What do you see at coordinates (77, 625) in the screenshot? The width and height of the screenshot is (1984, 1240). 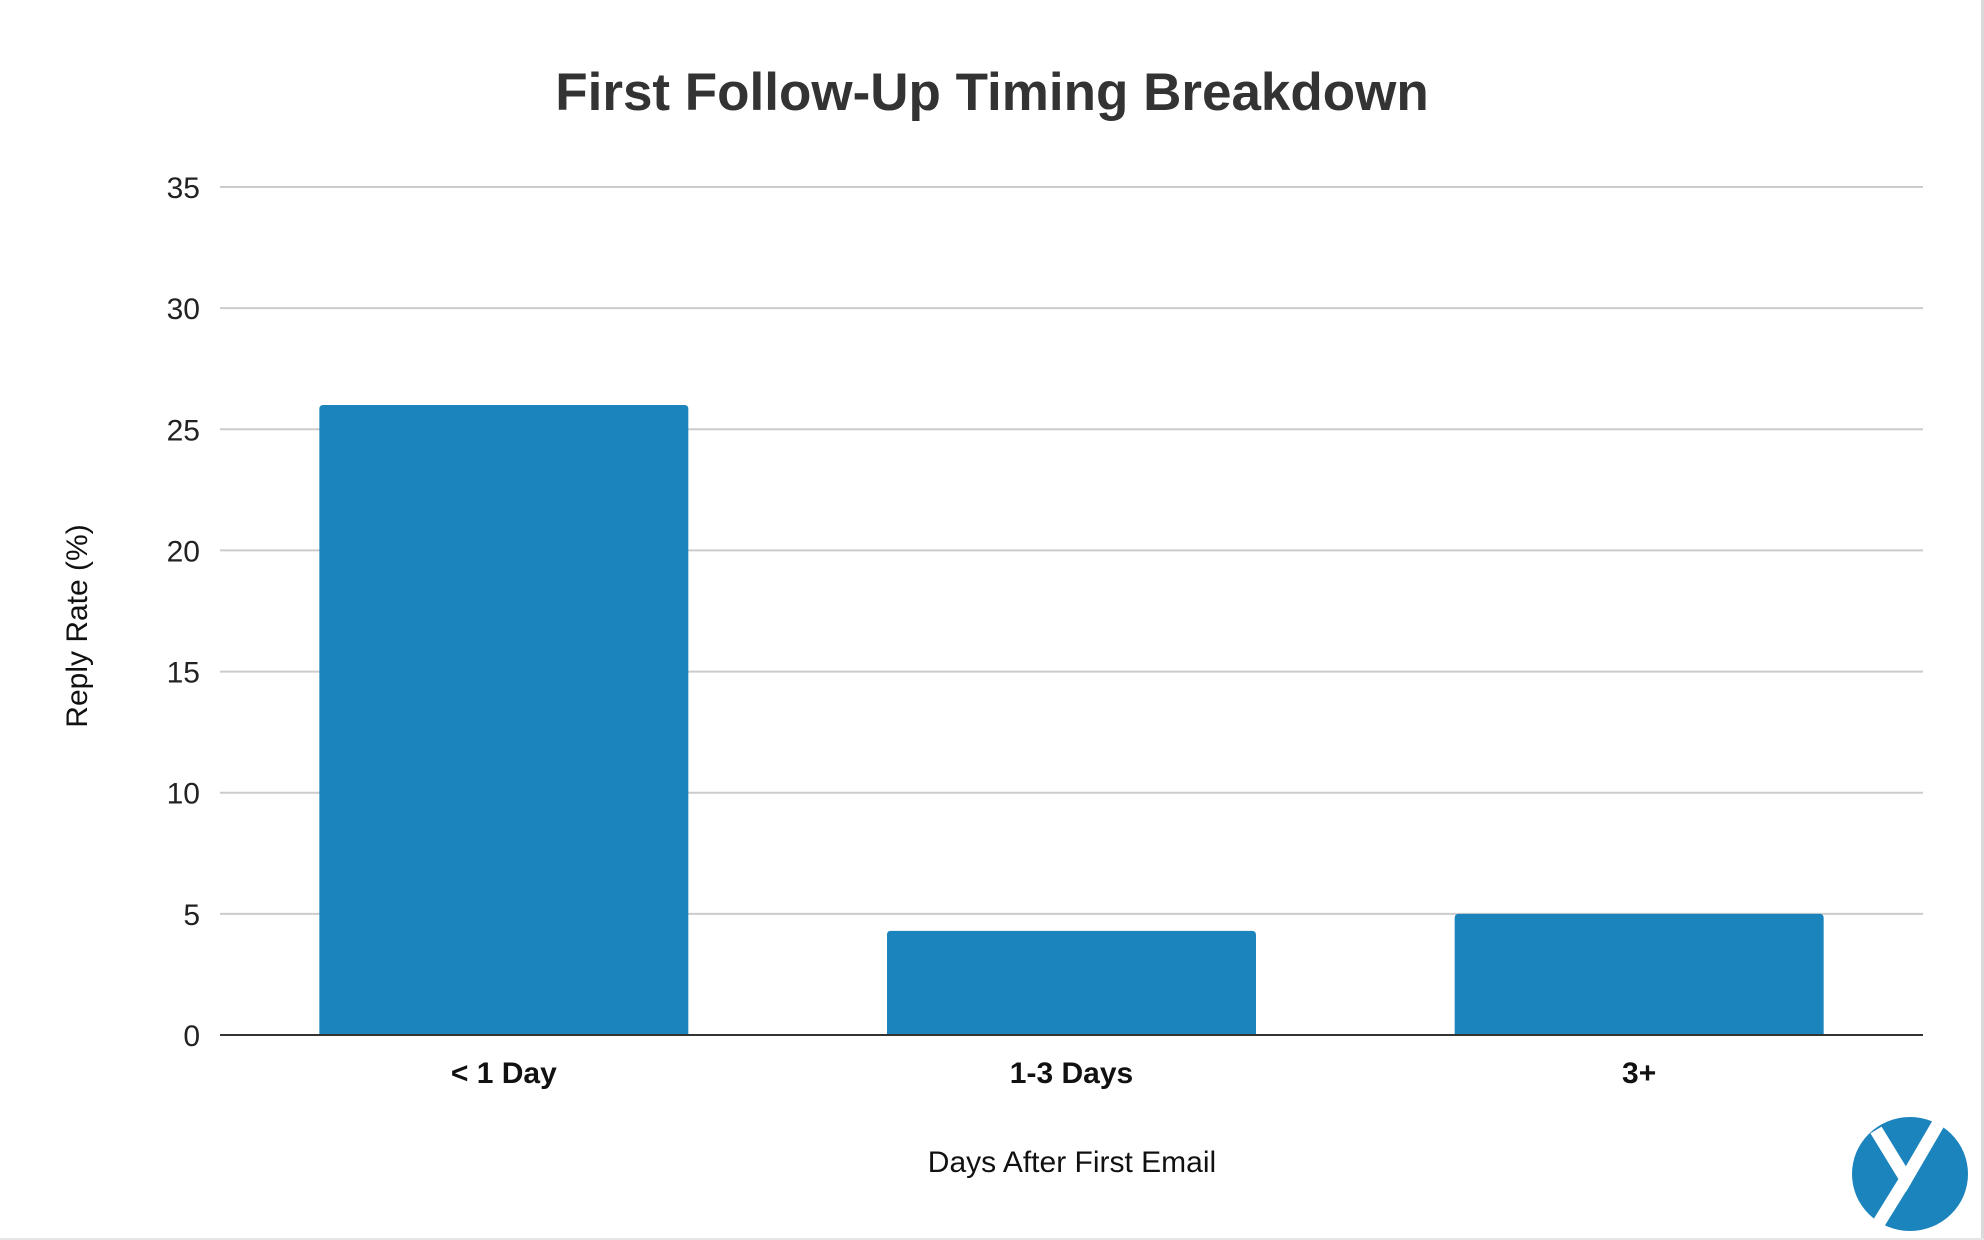 I see `y-axis-label: Reply Rate (%)` at bounding box center [77, 625].